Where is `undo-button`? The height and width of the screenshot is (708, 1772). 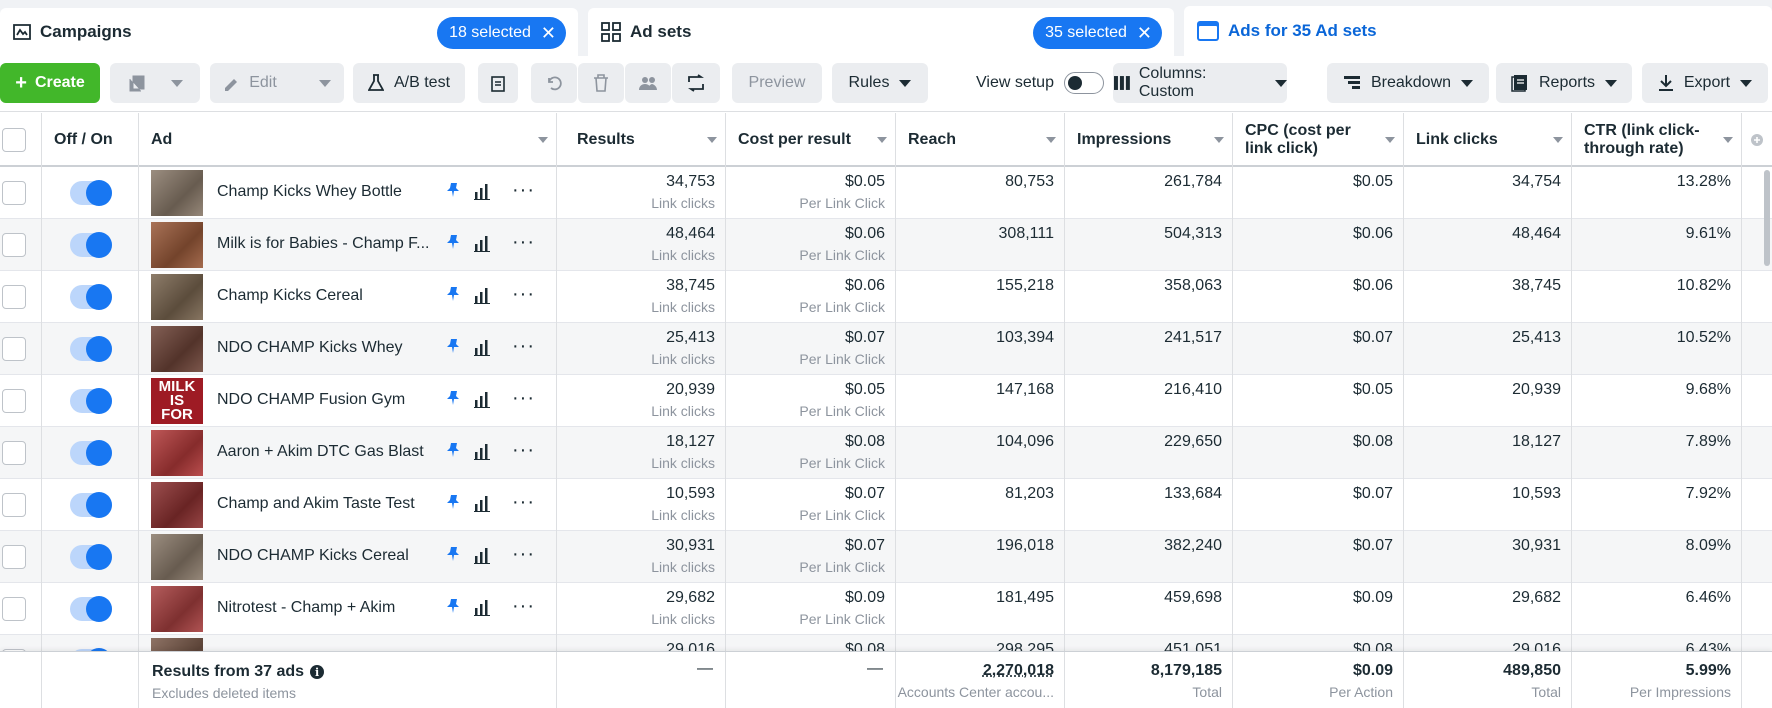
undo-button is located at coordinates (554, 83).